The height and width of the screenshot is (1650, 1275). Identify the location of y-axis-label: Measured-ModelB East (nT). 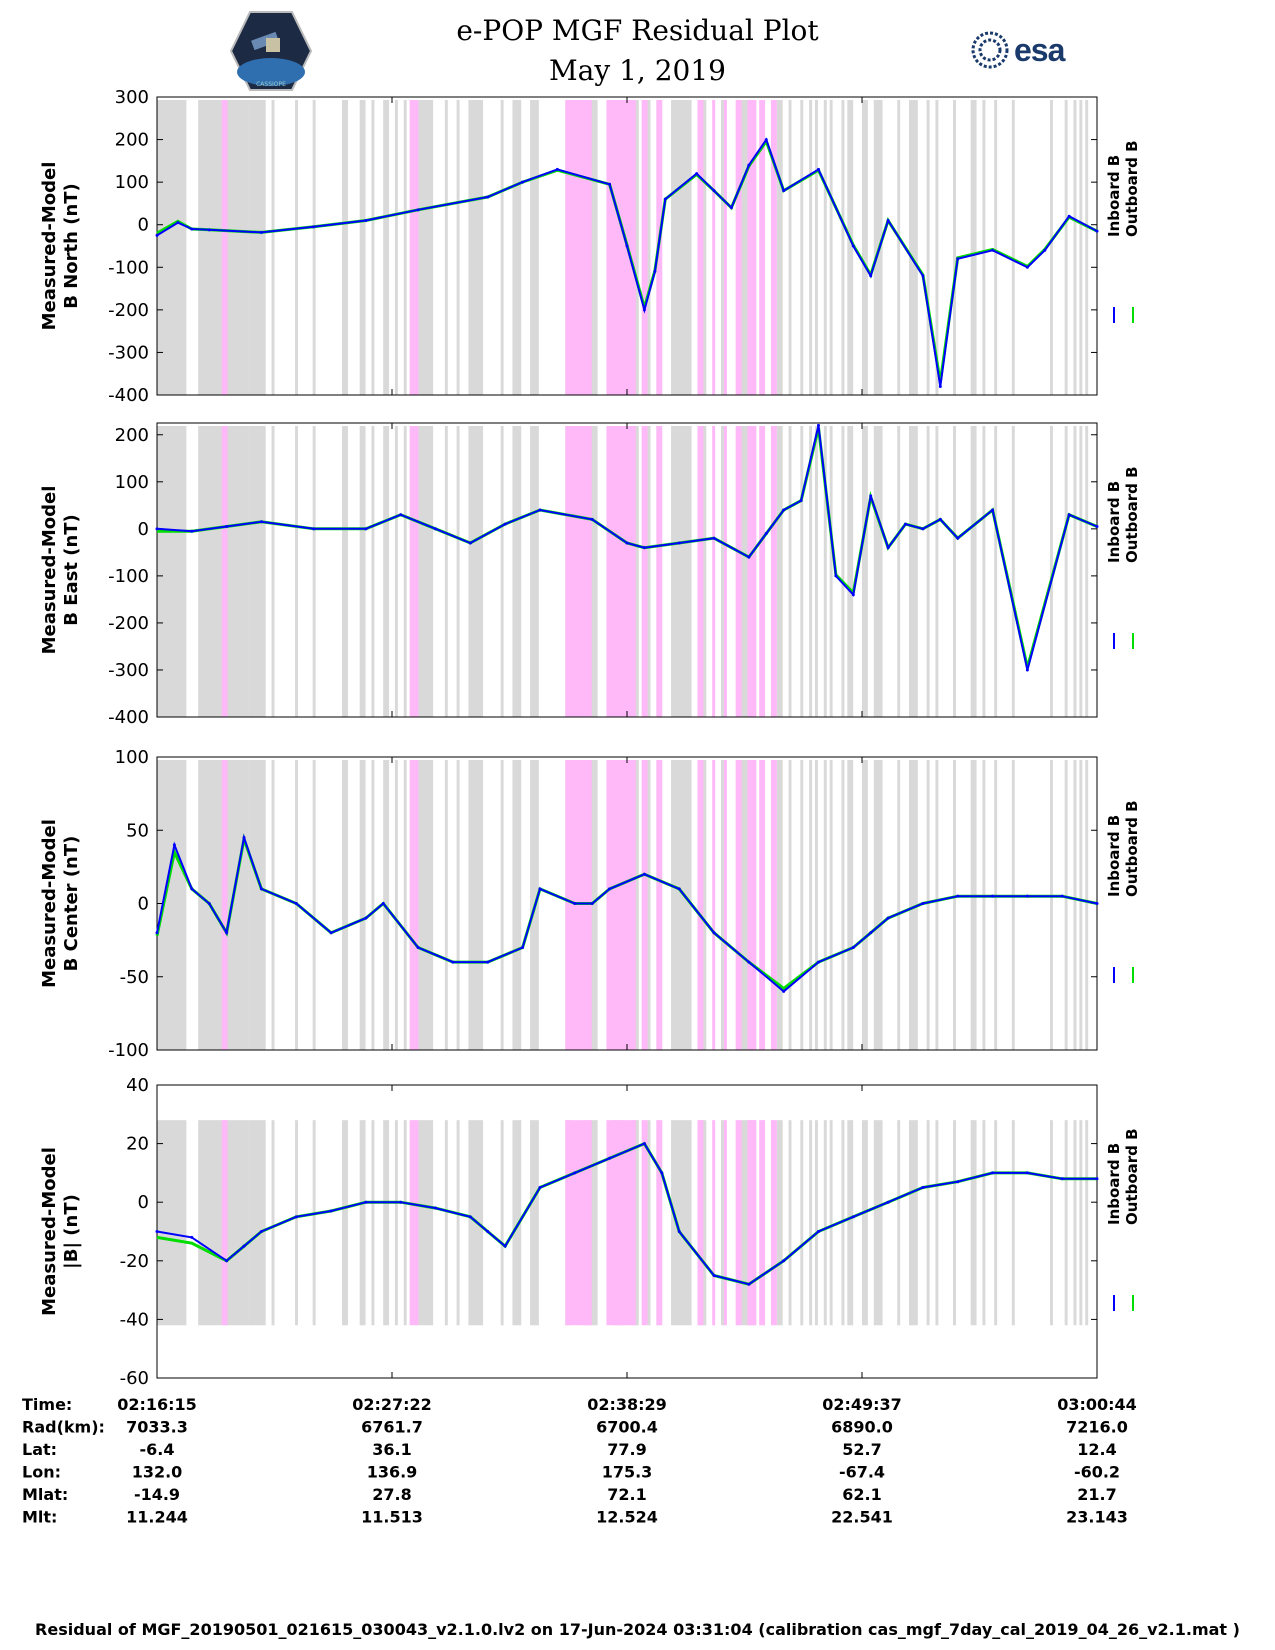
(60, 570).